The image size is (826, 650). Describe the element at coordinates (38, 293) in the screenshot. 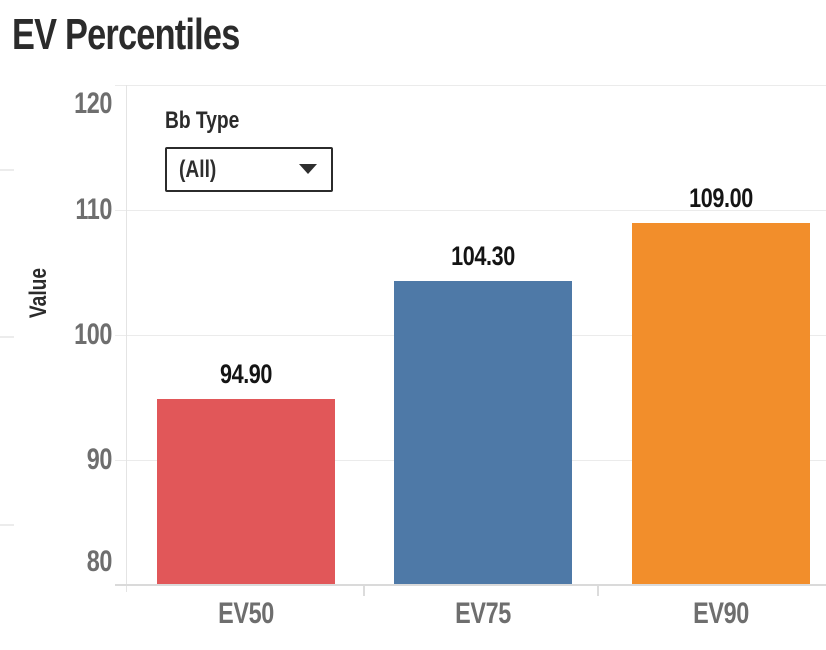

I see `y-axis-title: Value` at that location.